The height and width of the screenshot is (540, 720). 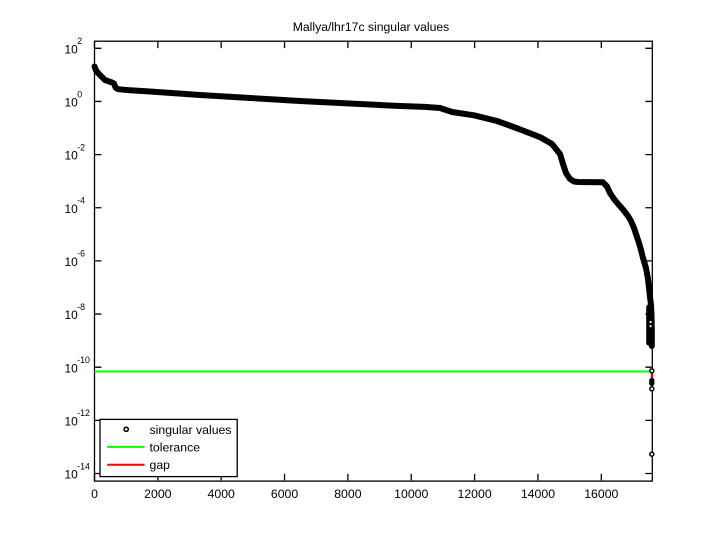 What do you see at coordinates (83, 466) in the screenshot?
I see `svg-text: -14` at bounding box center [83, 466].